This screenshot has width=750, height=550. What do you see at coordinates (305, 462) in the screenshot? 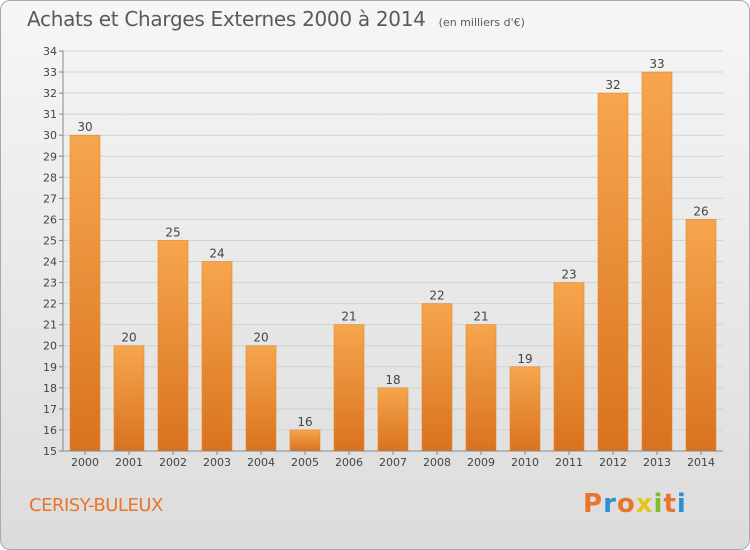
I see `x-tick-label: 2005` at bounding box center [305, 462].